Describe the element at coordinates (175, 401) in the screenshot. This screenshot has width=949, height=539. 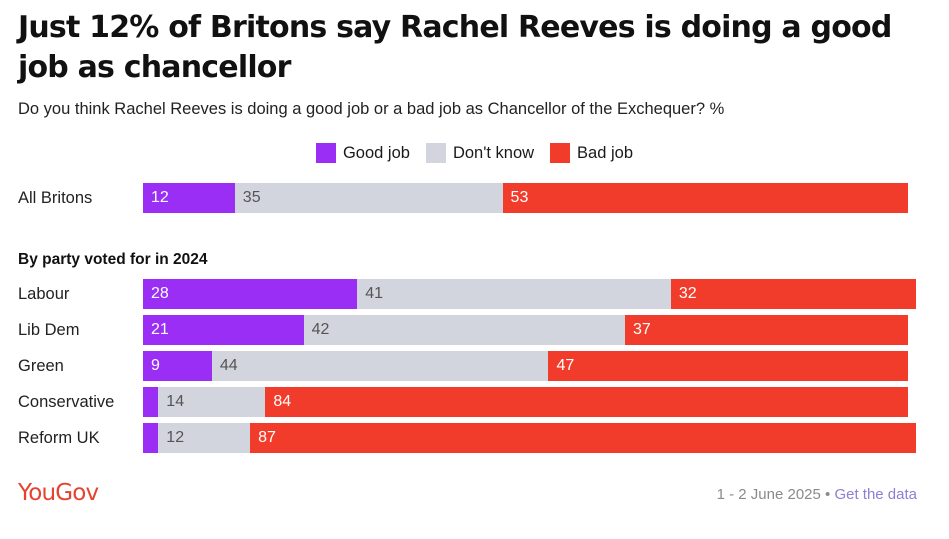
I see `data-label-dont-know-conservative: 14` at that location.